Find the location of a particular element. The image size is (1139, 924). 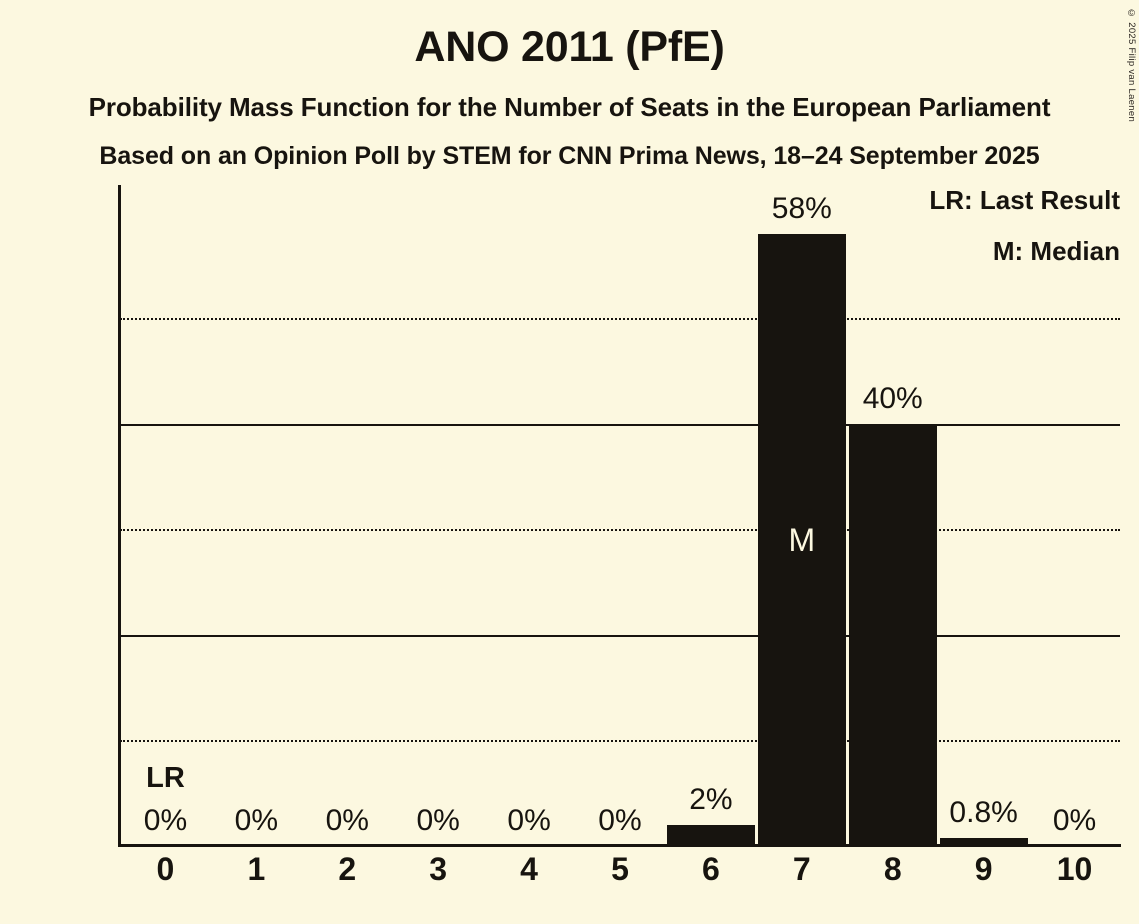

median-marker: M is located at coordinates (802, 539).